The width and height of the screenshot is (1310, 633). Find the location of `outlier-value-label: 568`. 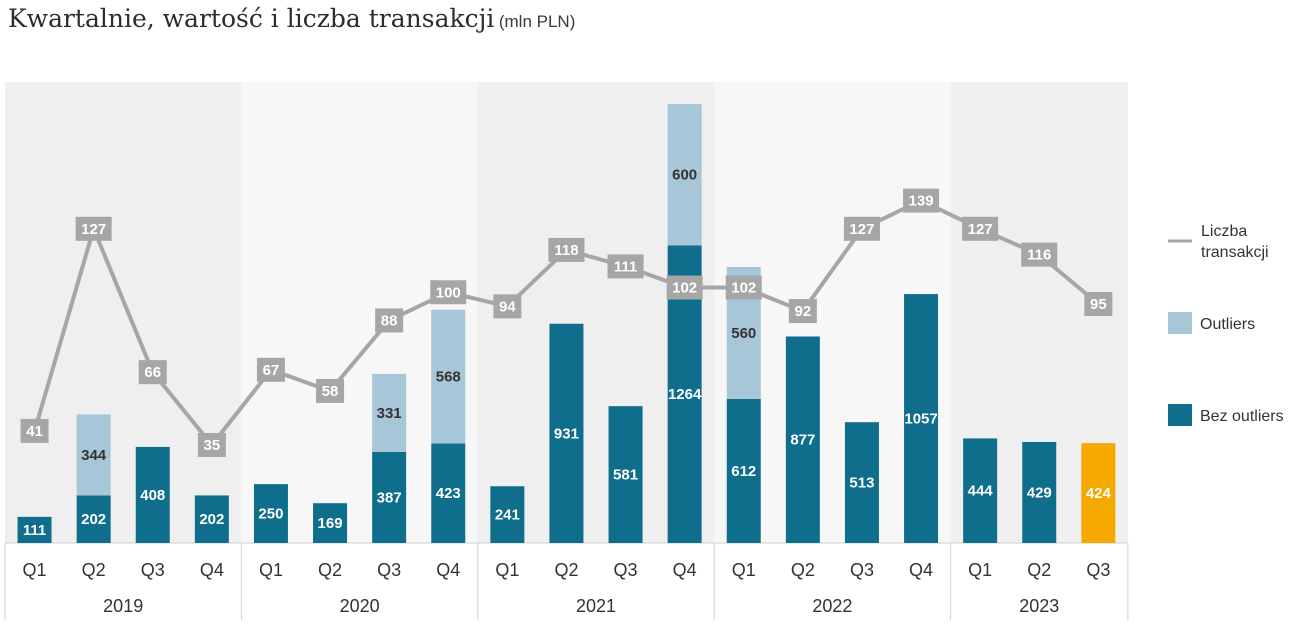

outlier-value-label: 568 is located at coordinates (448, 377).